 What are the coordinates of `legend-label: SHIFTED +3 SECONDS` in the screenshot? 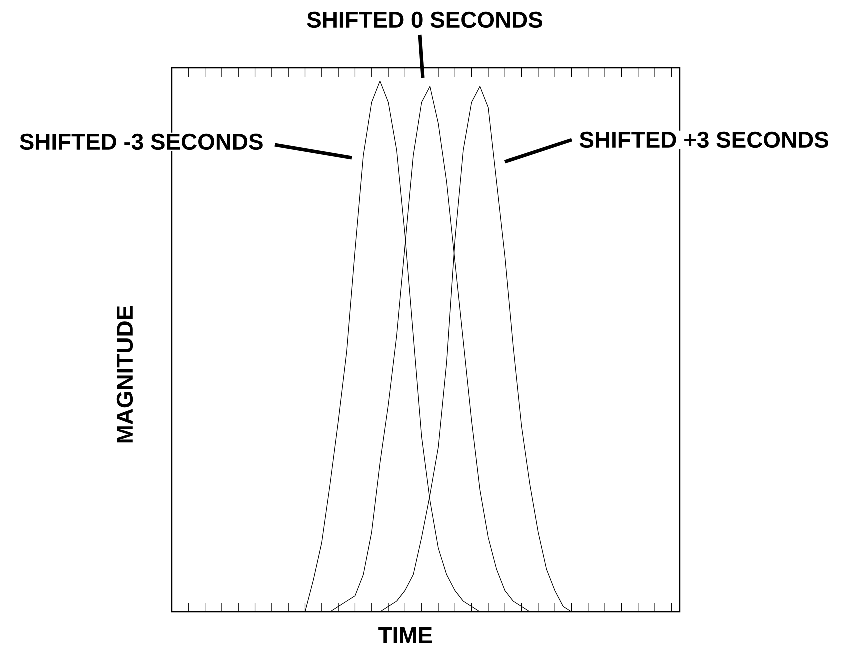 It's located at (704, 140).